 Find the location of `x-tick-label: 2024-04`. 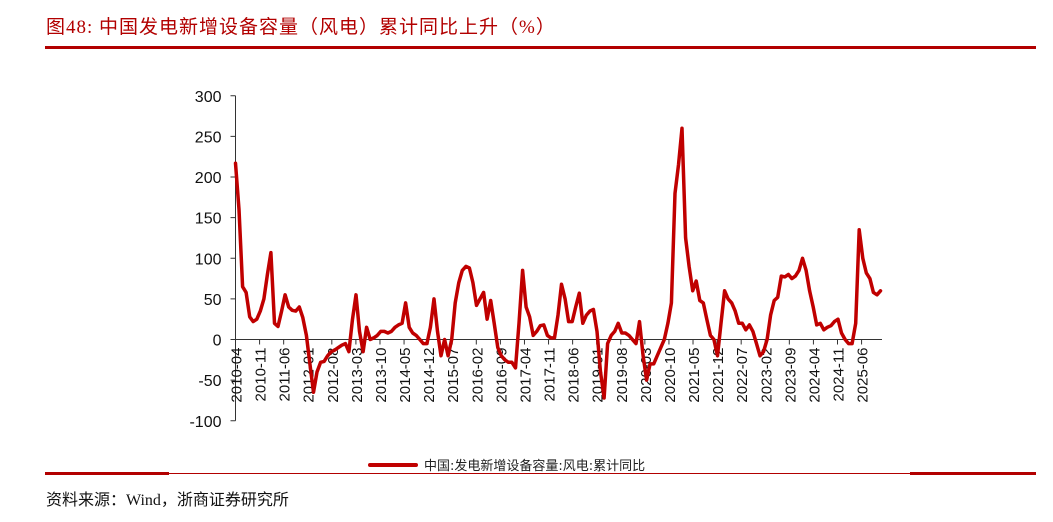

x-tick-label: 2024-04 is located at coordinates (814, 375).